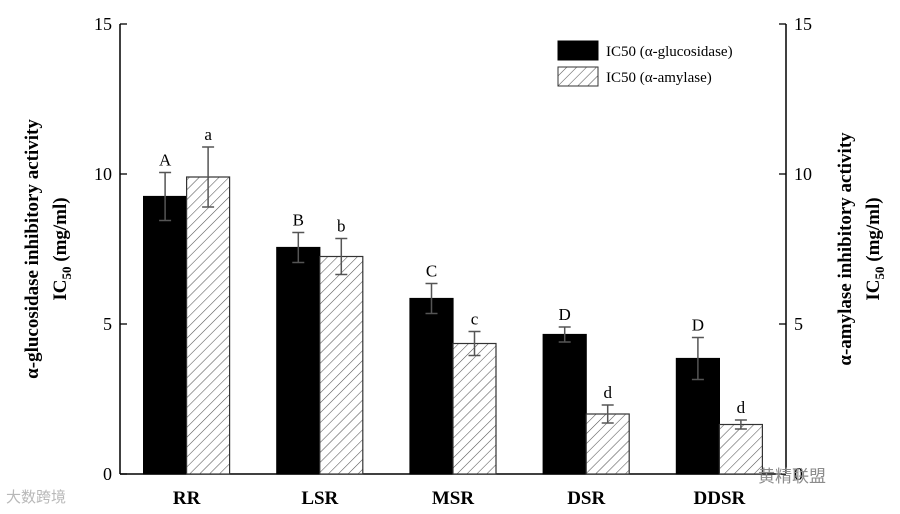 Image resolution: width=900 pixels, height=514 pixels. What do you see at coordinates (792, 477) in the screenshot?
I see `watermark-right: 黄精联盟` at bounding box center [792, 477].